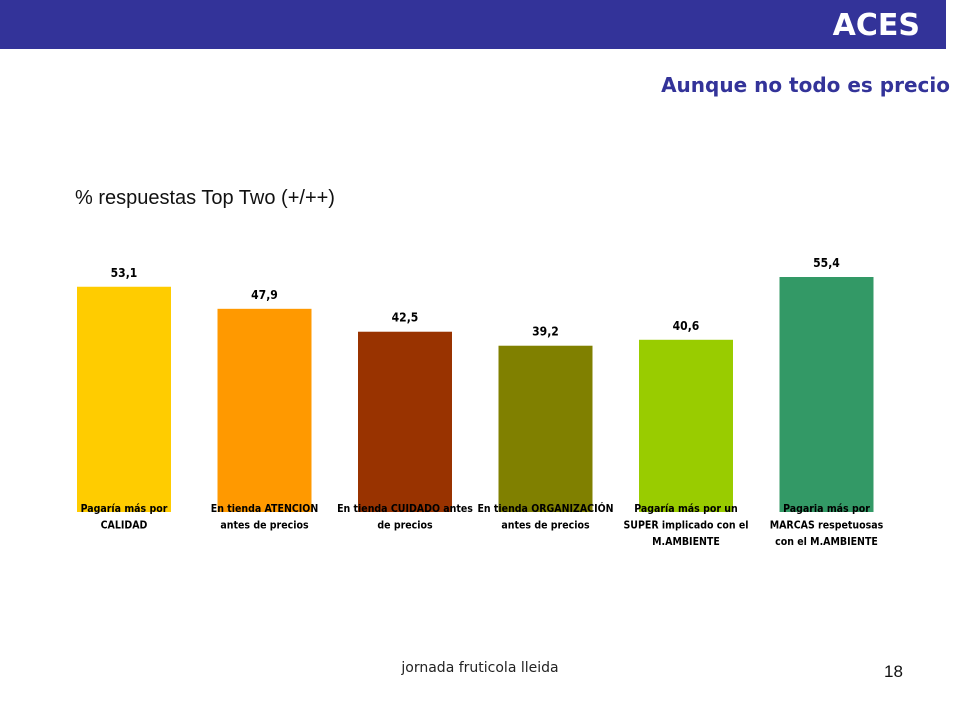  Describe the element at coordinates (893, 671) in the screenshot. I see `page-number: 18` at that location.